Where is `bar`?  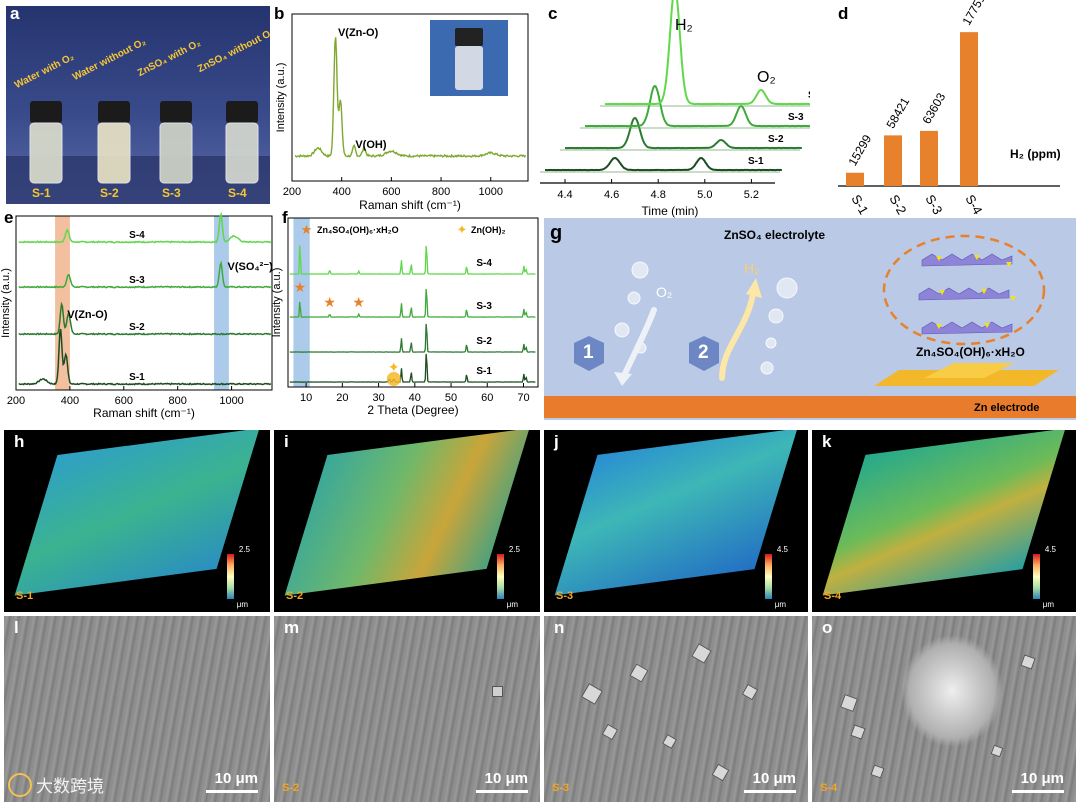
bar is located at coordinates (855, 179).